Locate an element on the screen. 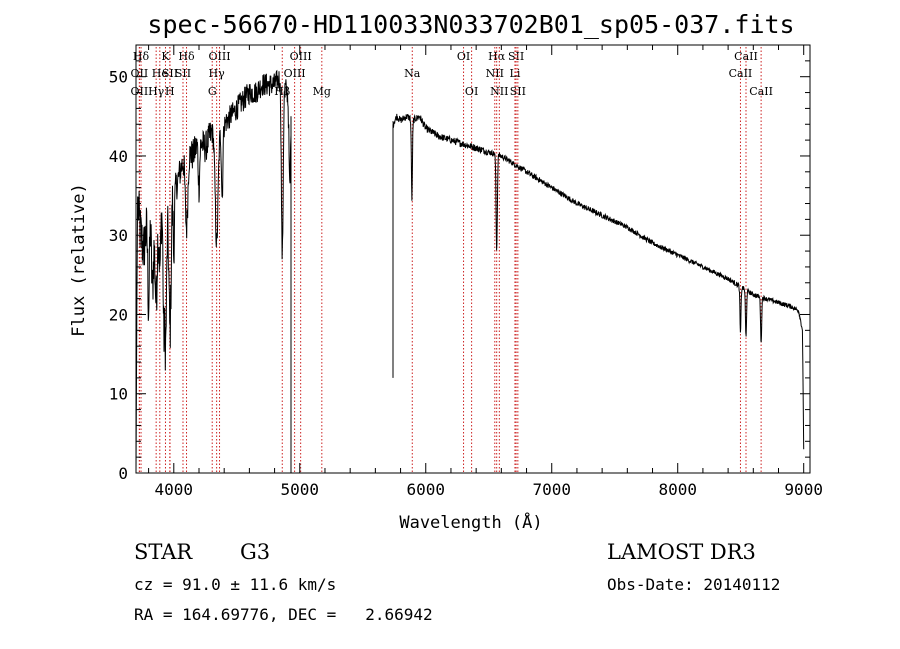 The width and height of the screenshot is (900, 649). spectral-line-label: Mg is located at coordinates (322, 91).